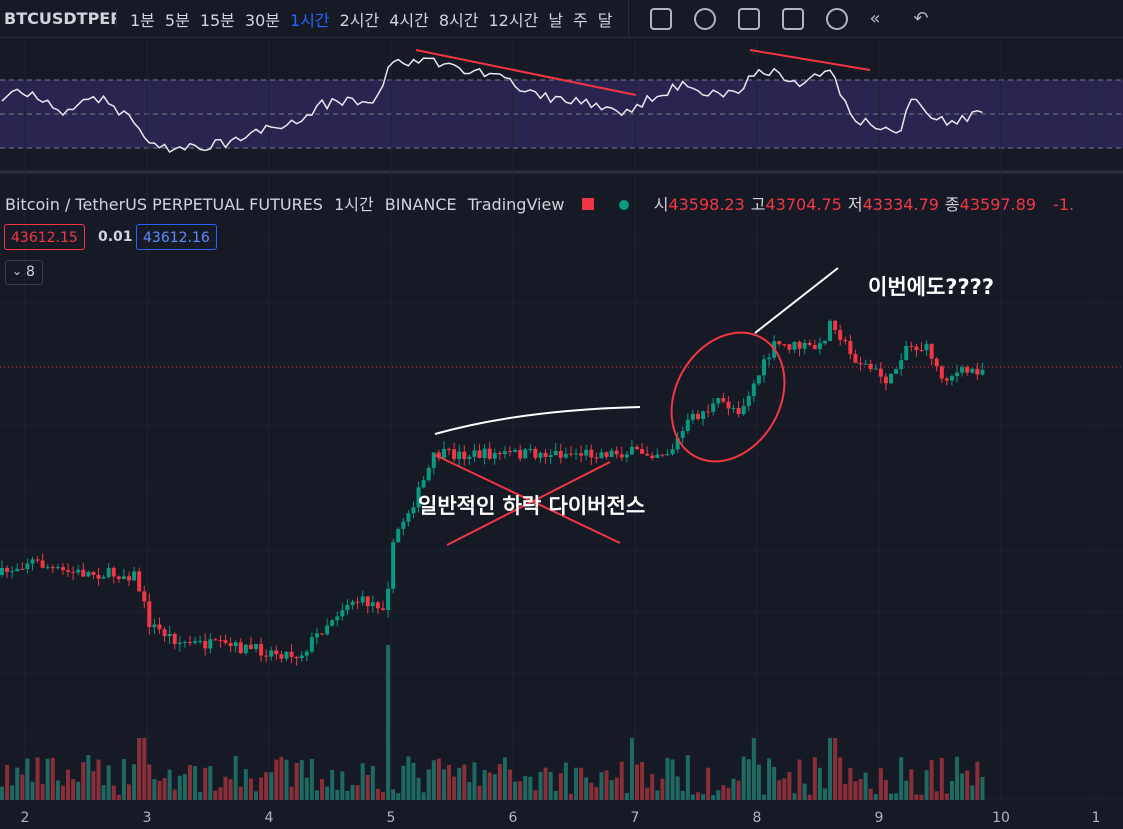  What do you see at coordinates (660, 18) in the screenshot?
I see `candle-icon` at bounding box center [660, 18].